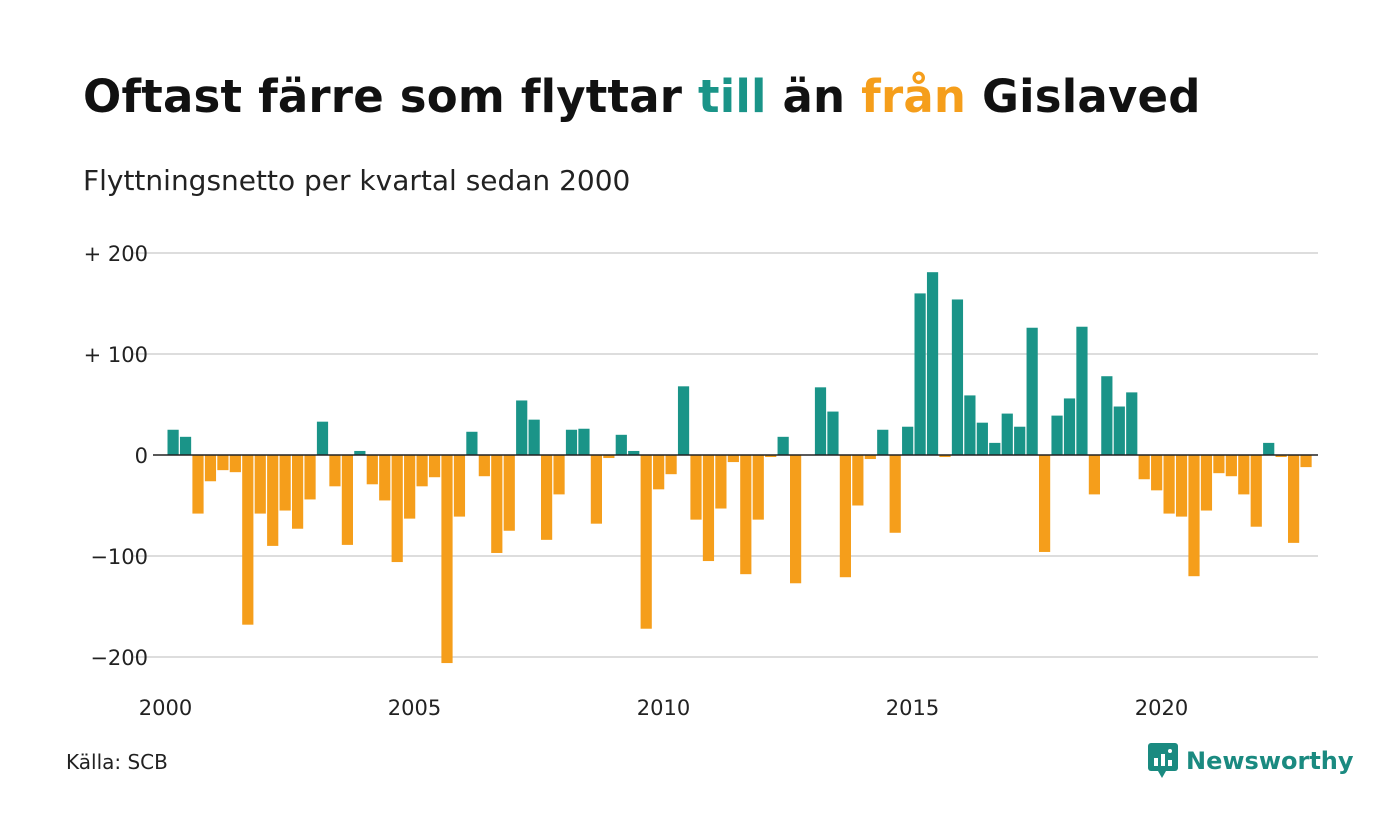 The width and height of the screenshot is (1400, 840). Describe the element at coordinates (223, 463) in the screenshot. I see `bar-2001-q1` at that location.